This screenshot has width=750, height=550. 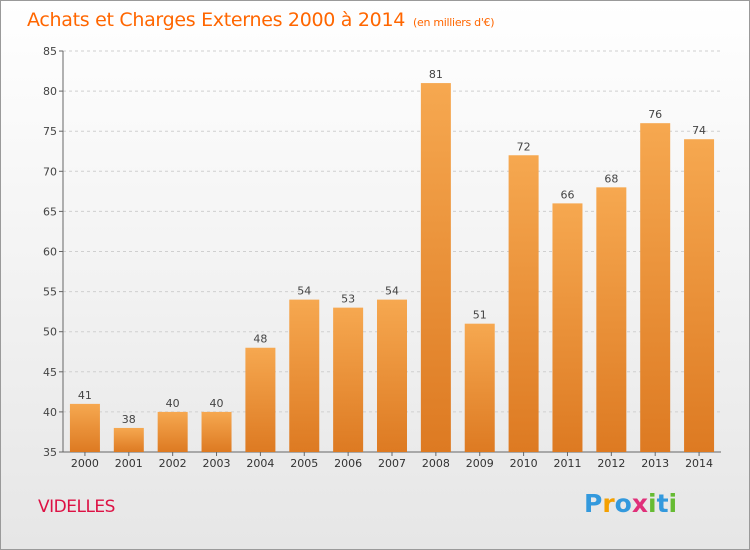 What do you see at coordinates (655, 463) in the screenshot?
I see `x-tick-label: 2013` at bounding box center [655, 463].